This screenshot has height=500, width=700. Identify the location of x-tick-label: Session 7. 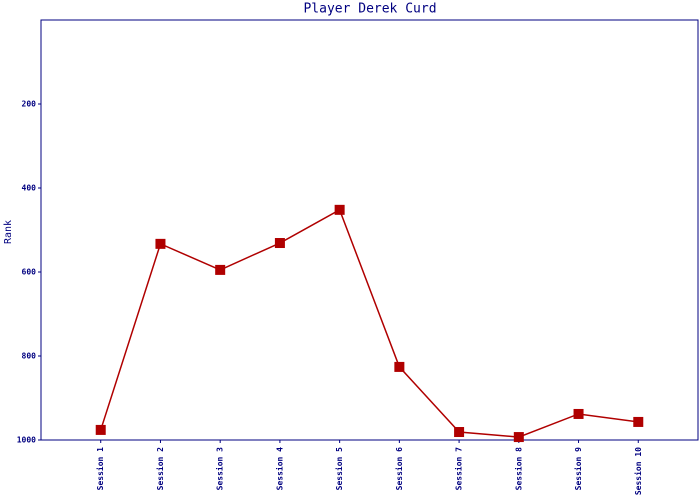
(459, 469).